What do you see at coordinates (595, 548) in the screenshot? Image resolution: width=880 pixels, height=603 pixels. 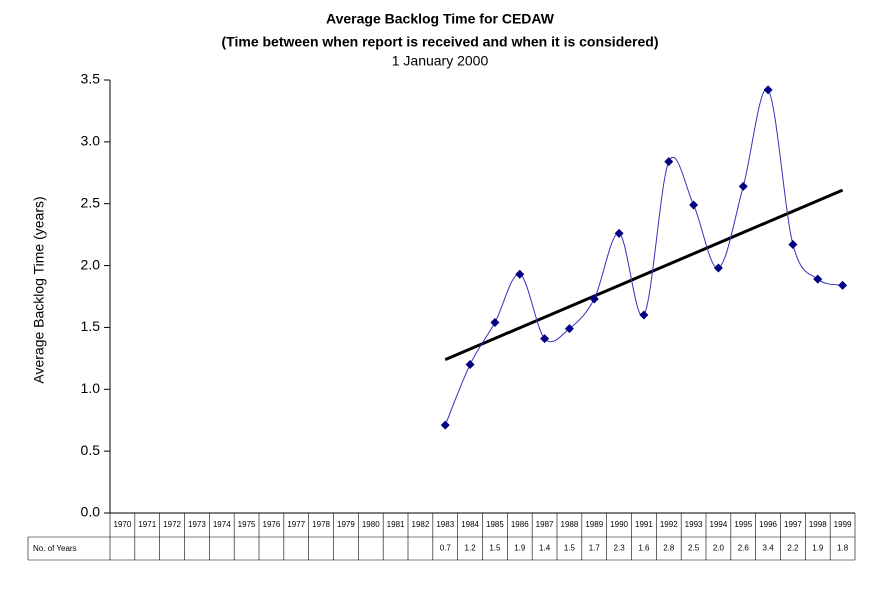 I see `table-value: 1.7` at bounding box center [595, 548].